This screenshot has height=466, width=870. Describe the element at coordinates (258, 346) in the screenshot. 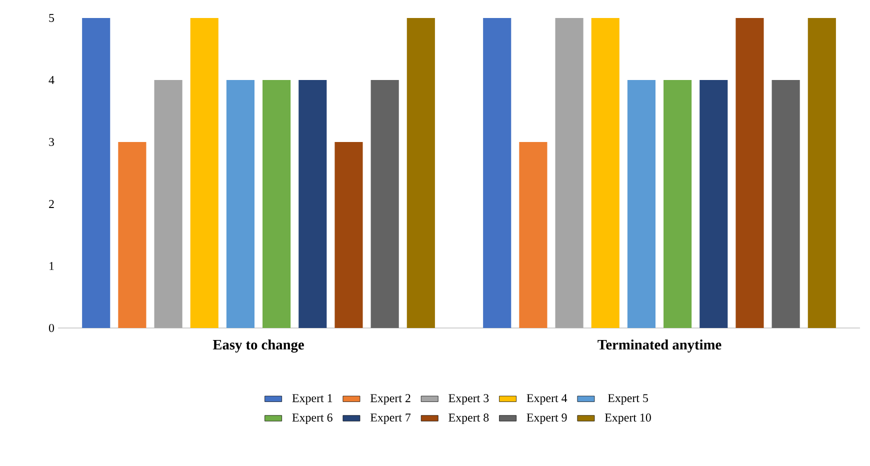

I see `x-tick-label: Easy to change` at that location.